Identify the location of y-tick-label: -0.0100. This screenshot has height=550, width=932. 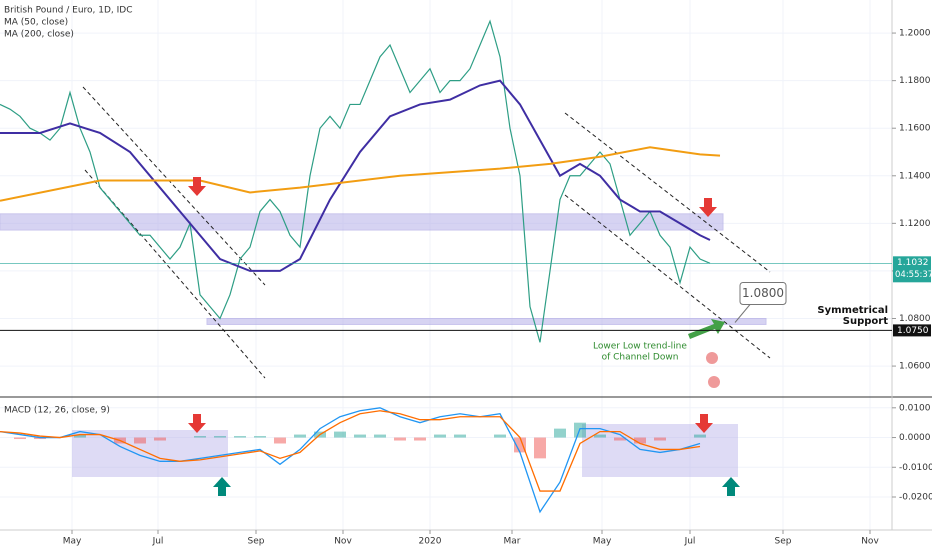
(915, 468).